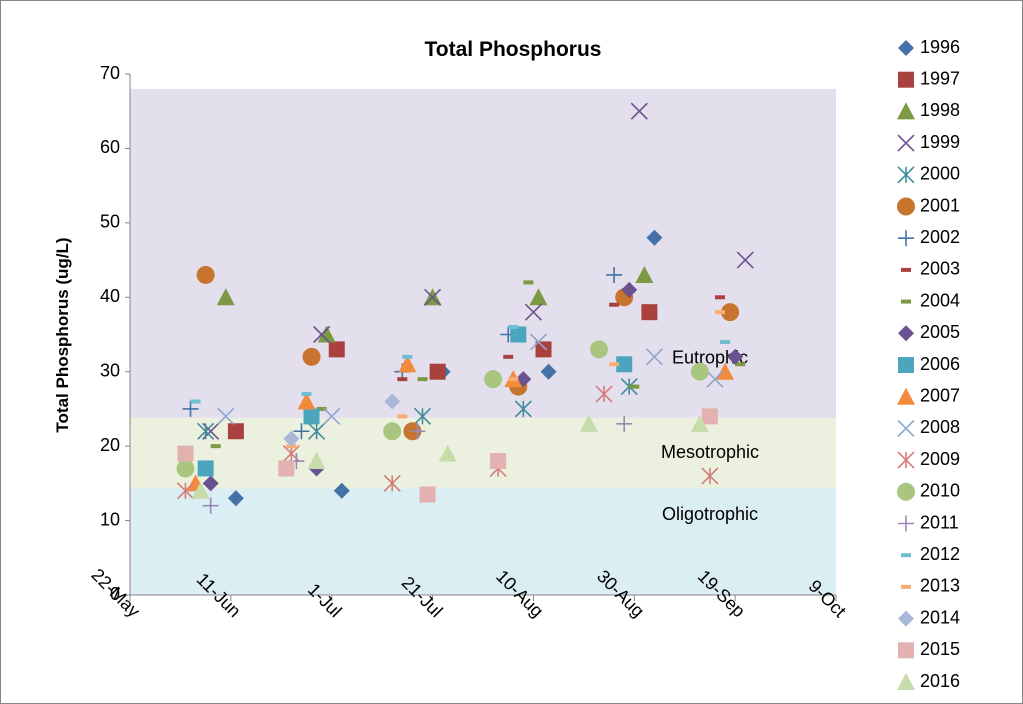 The width and height of the screenshot is (1023, 704). I want to click on legend-label: 2012, so click(940, 554).